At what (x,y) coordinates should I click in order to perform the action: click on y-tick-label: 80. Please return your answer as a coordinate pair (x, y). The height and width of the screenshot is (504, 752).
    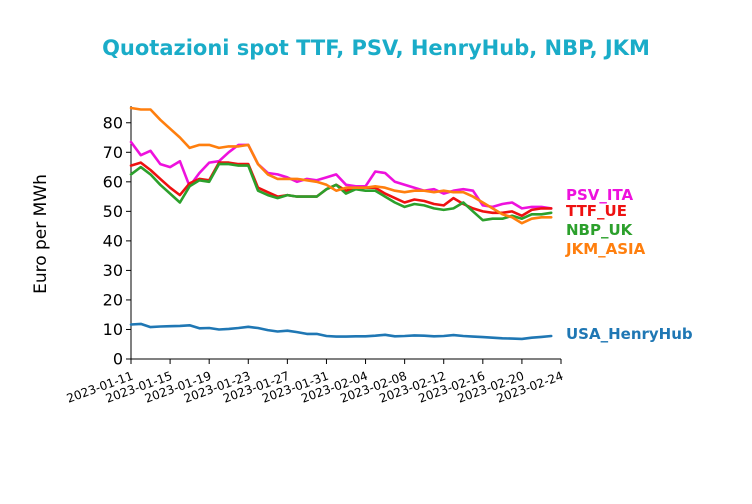
    Looking at the image, I should click on (113, 122).